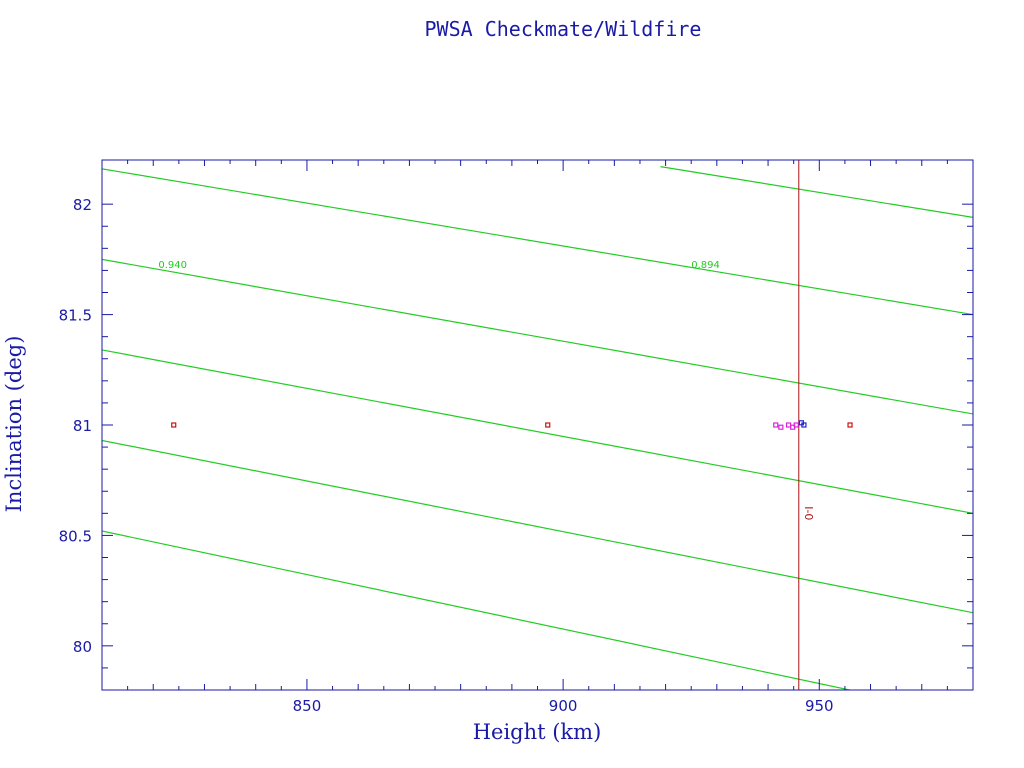 This screenshot has width=1024, height=768. What do you see at coordinates (705, 265) in the screenshot?
I see `contour-label: 0.894` at bounding box center [705, 265].